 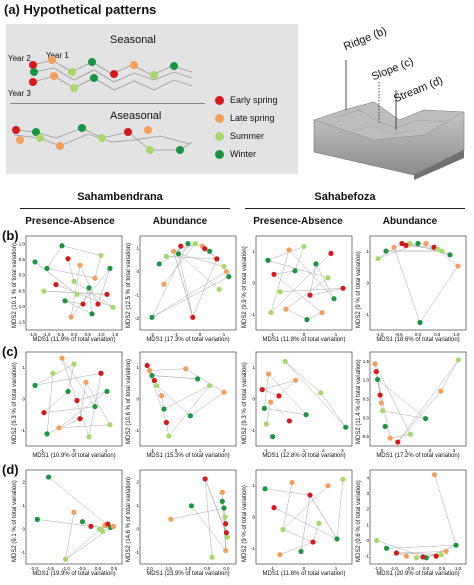 I want to click on y-axis-label: MDS2 (9.3 % of total variation), so click(x=15, y=403).